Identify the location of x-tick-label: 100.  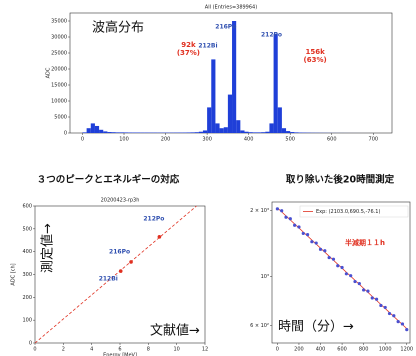
(124, 140).